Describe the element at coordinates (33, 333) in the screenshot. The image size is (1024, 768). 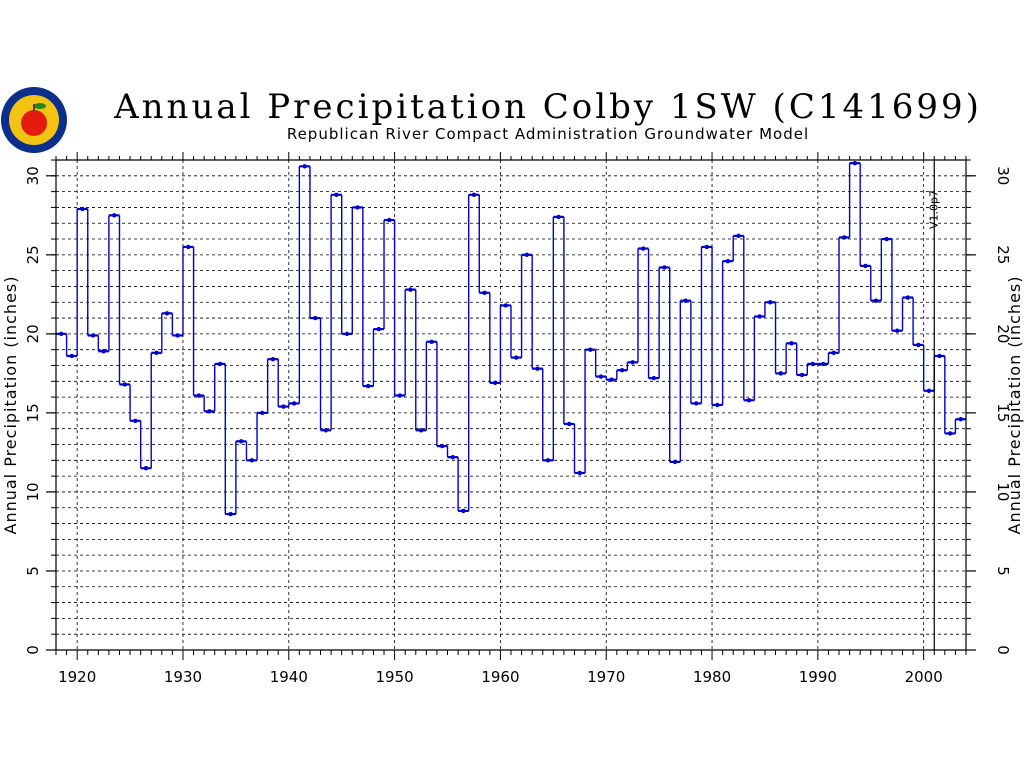
I see `y-tick-label-left: 20` at that location.